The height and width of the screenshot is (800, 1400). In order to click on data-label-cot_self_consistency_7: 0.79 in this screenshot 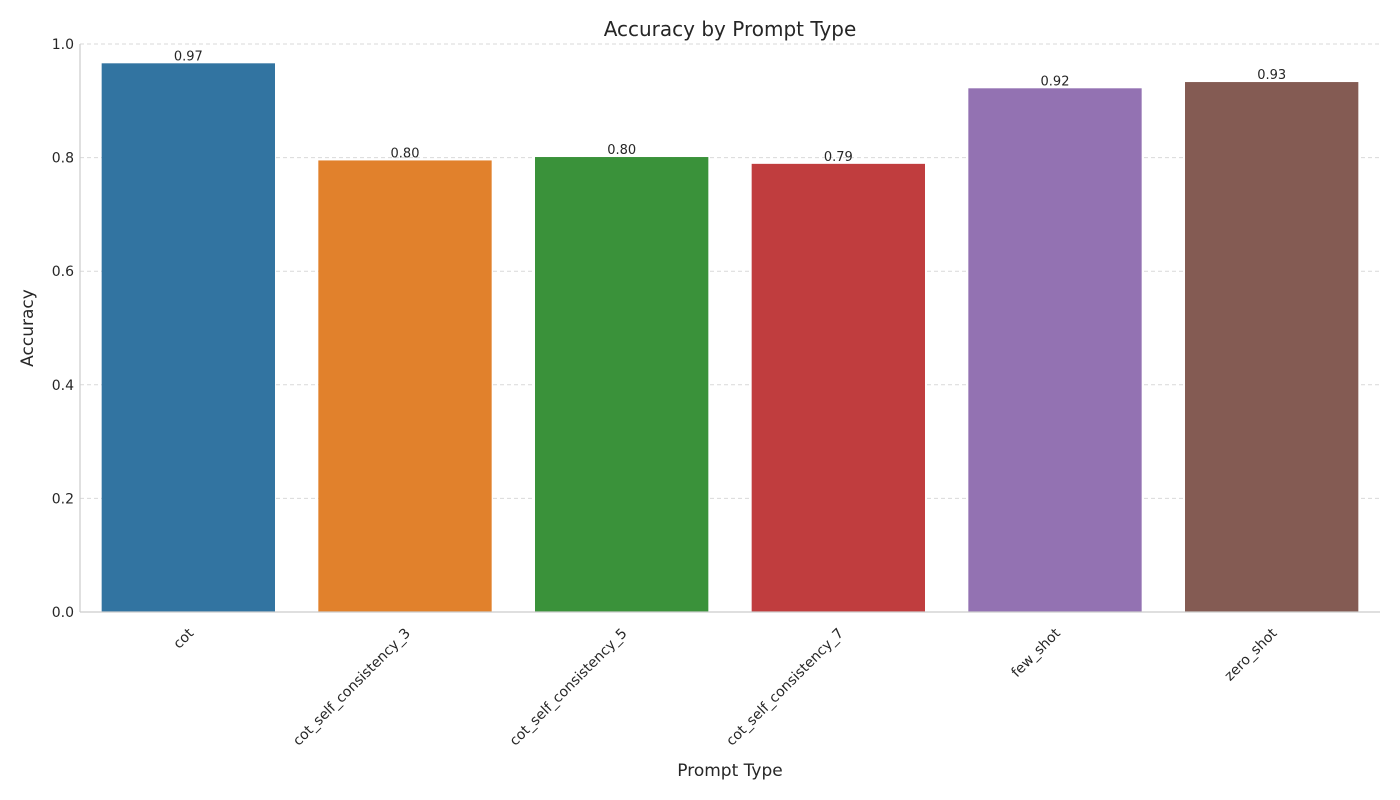, I will do `click(838, 157)`.